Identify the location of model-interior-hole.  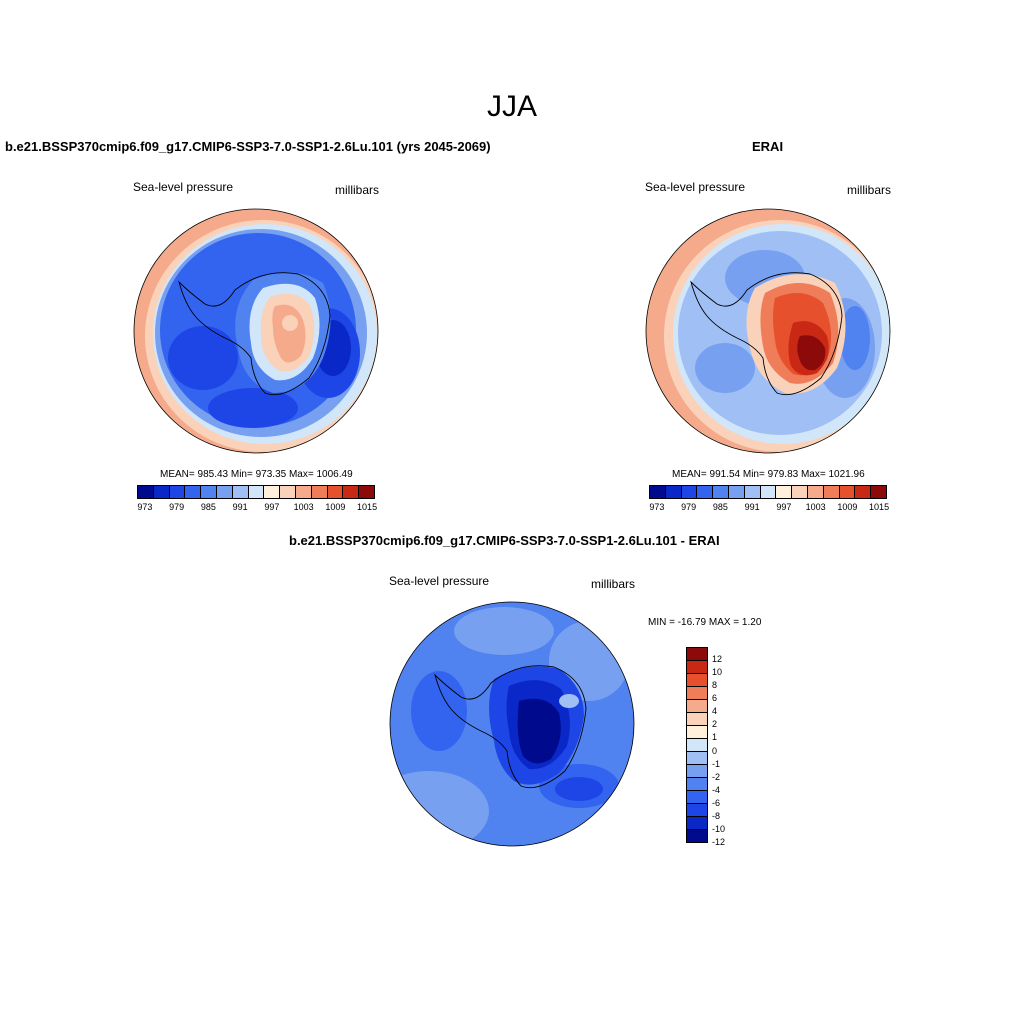
(290, 323).